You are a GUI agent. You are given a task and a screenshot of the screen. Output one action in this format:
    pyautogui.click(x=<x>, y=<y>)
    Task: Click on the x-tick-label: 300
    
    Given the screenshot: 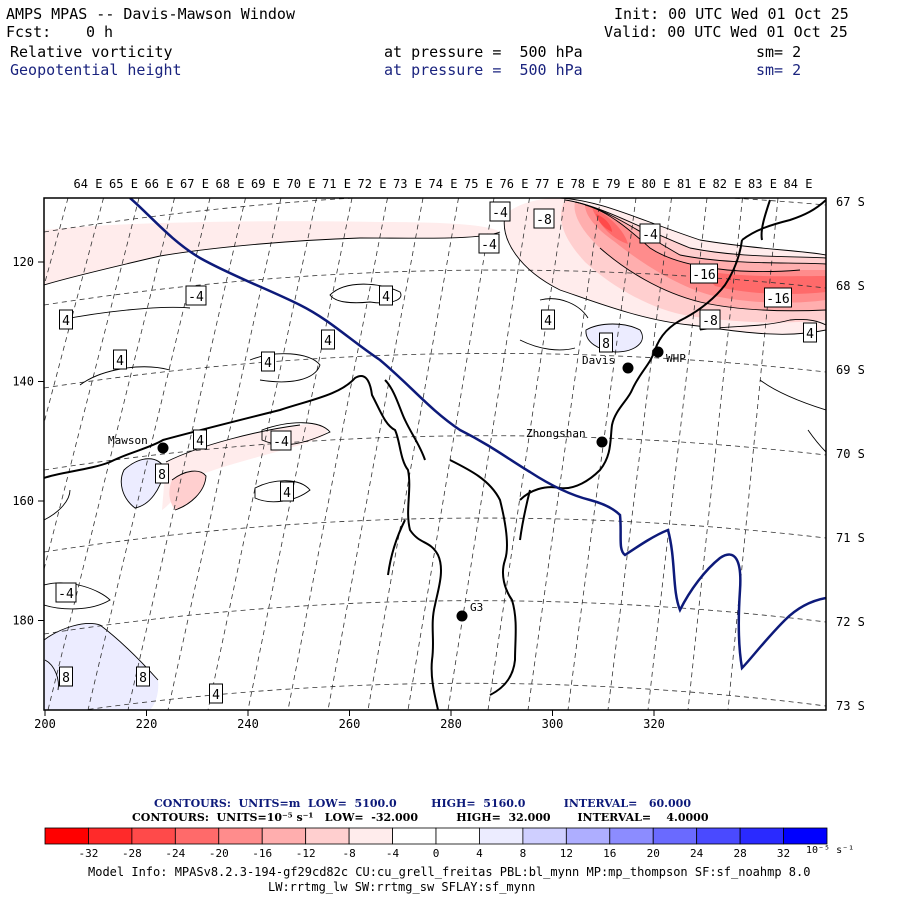 What is the action you would take?
    pyautogui.click(x=553, y=724)
    